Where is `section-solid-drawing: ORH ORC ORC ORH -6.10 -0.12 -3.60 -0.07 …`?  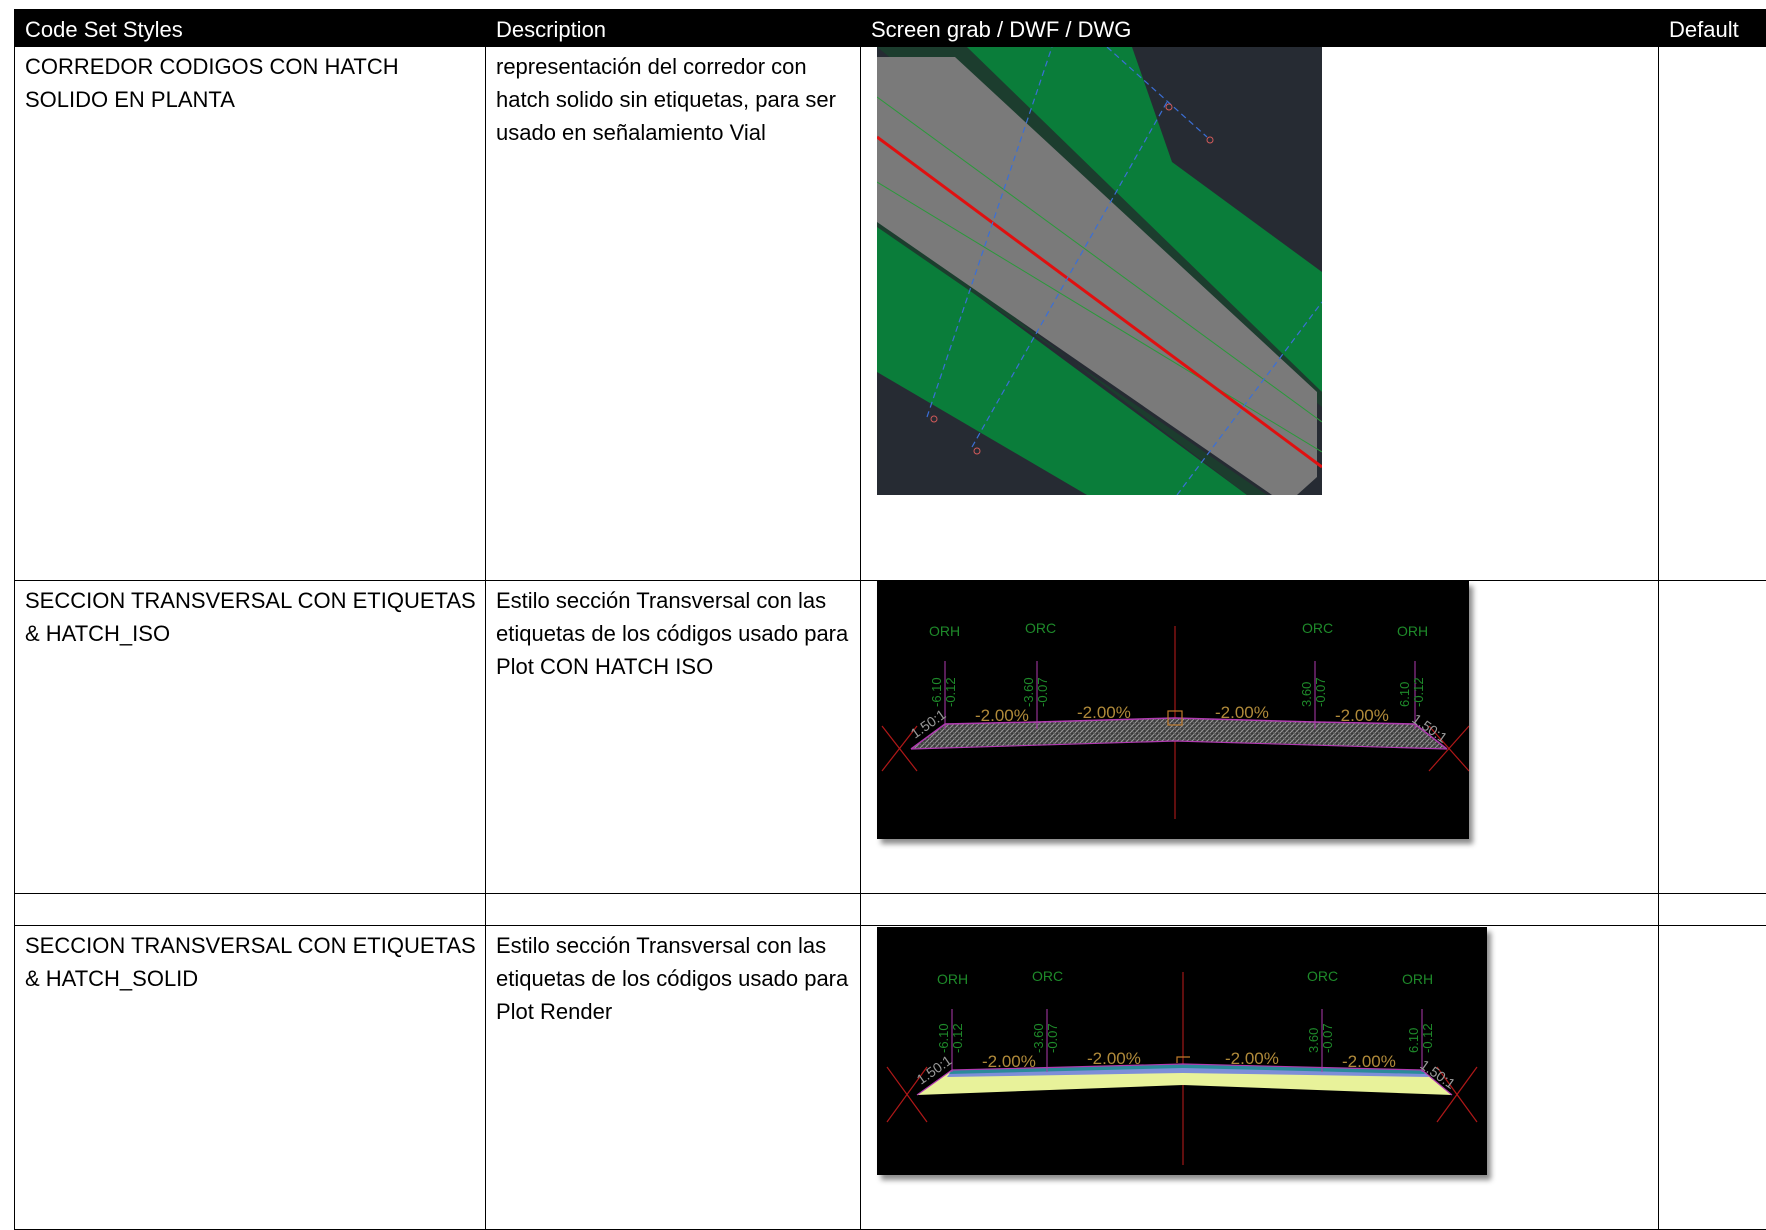 section-solid-drawing: ORH ORC ORC ORH -6.10 -0.12 -3.60 -0.07 … is located at coordinates (1182, 1051).